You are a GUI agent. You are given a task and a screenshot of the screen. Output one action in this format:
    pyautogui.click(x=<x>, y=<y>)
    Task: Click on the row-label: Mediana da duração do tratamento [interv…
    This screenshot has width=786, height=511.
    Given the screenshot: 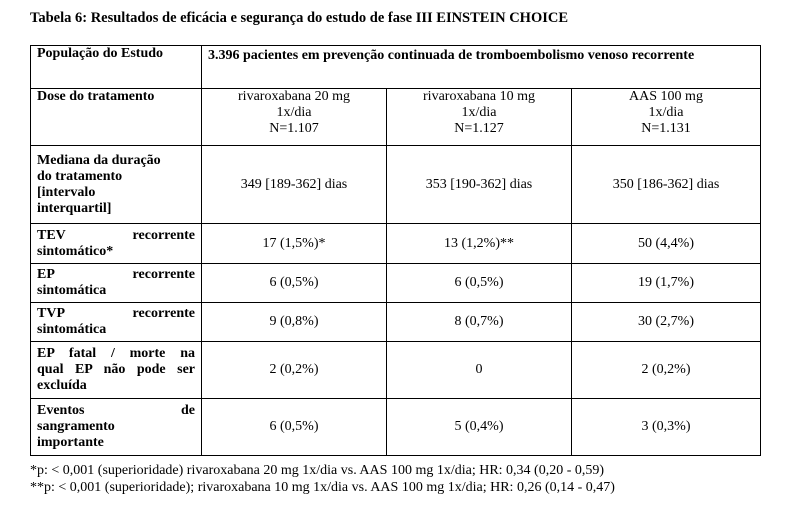 What is the action you would take?
    pyautogui.click(x=116, y=184)
    